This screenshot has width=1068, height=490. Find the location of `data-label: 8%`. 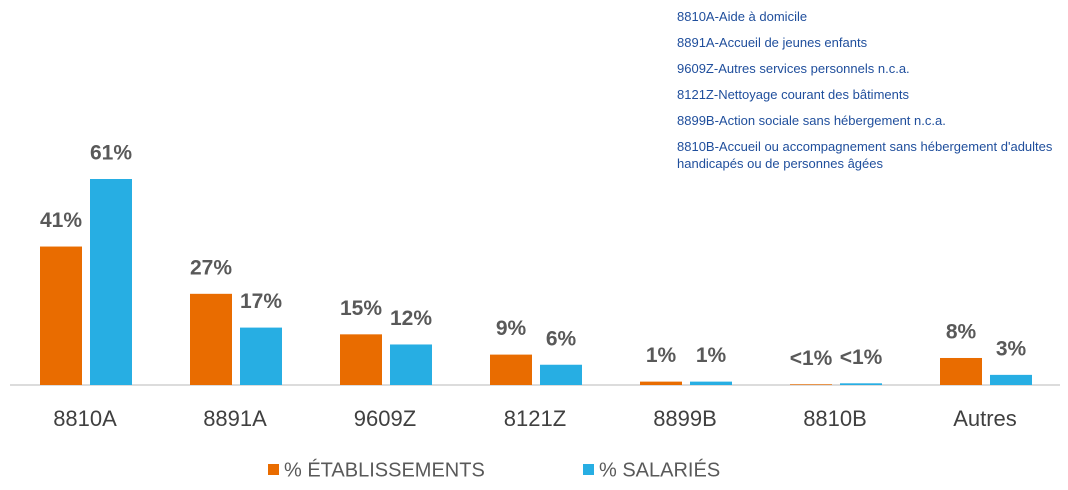

data-label: 8% is located at coordinates (961, 332).